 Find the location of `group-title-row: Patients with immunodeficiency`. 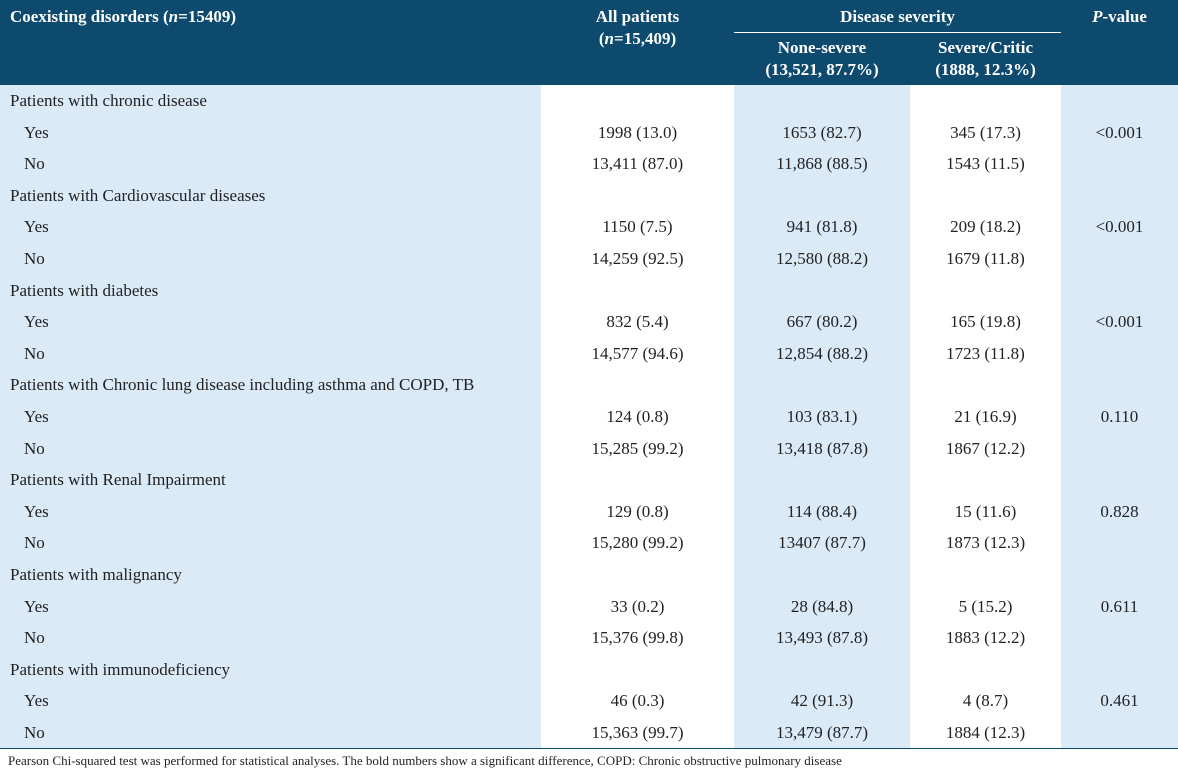

group-title-row: Patients with immunodeficiency is located at coordinates (589, 670).